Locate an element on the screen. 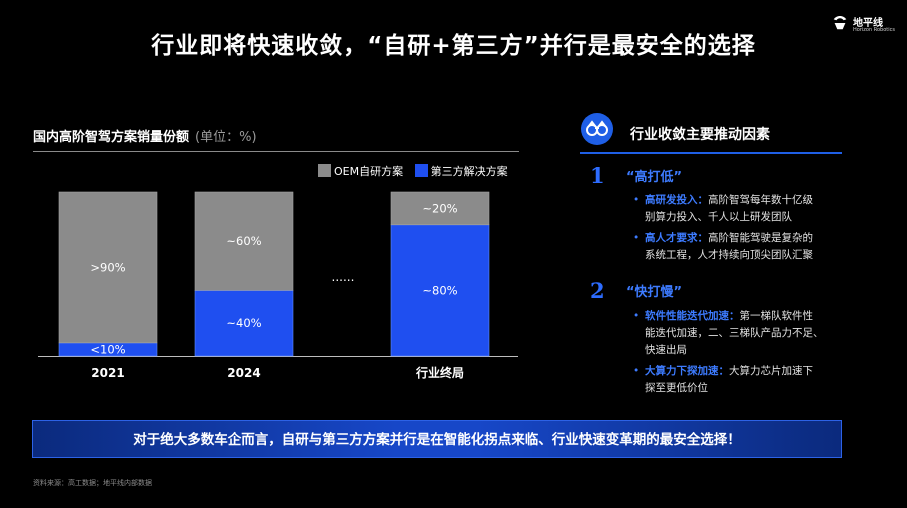  panel-badge is located at coordinates (597, 129).